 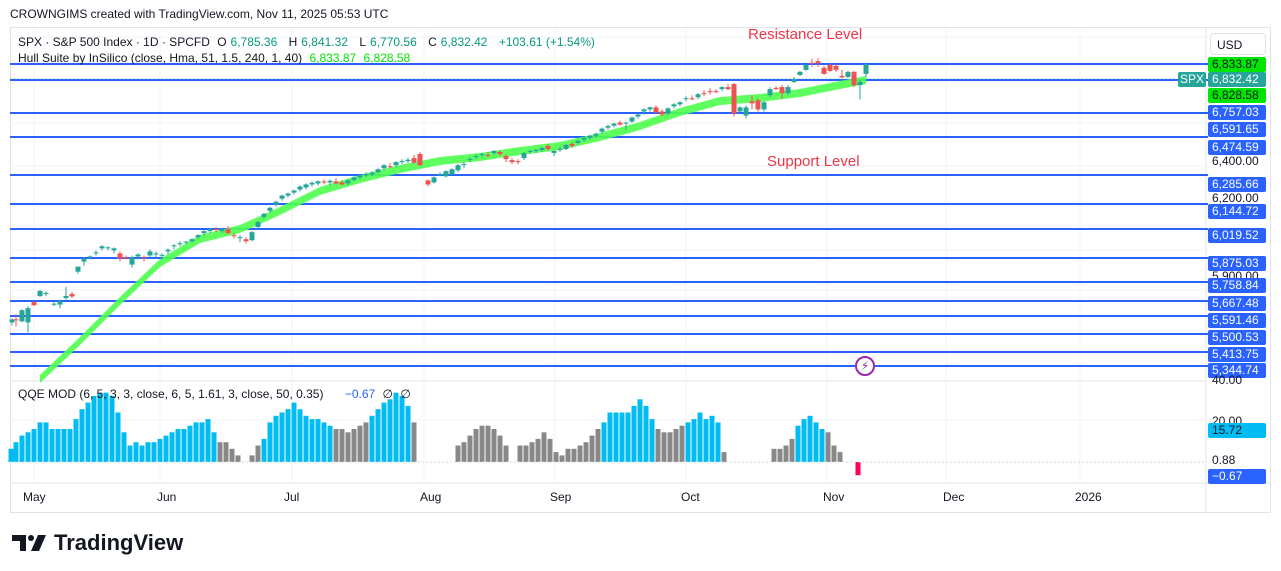 I want to click on symbol-price-tag: SPX, so click(x=1192, y=79).